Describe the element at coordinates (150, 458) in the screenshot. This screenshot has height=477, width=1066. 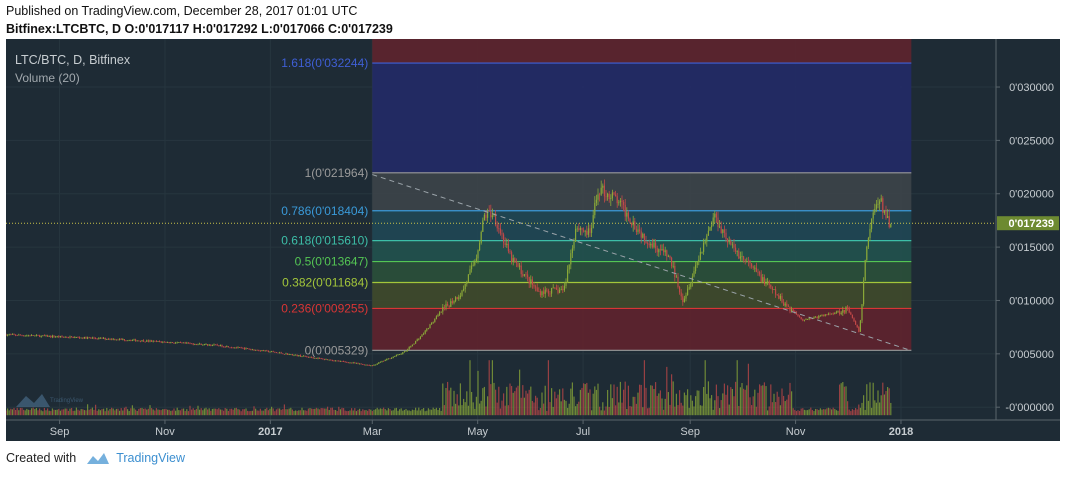
I see `tradingview-link: TradingView` at that location.